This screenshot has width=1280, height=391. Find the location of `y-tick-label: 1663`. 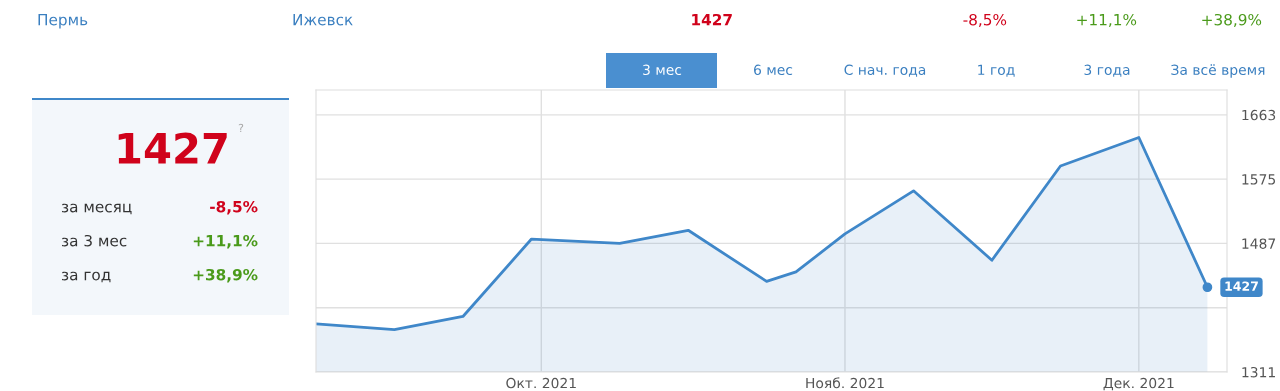

y-tick-label: 1663 is located at coordinates (1259, 115).